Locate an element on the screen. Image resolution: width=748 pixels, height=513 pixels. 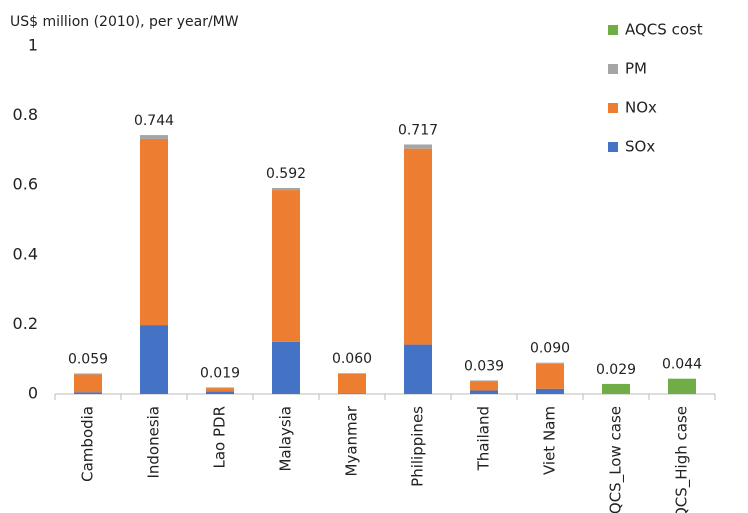
y-tick-label: 0.8 is located at coordinates (25, 114).